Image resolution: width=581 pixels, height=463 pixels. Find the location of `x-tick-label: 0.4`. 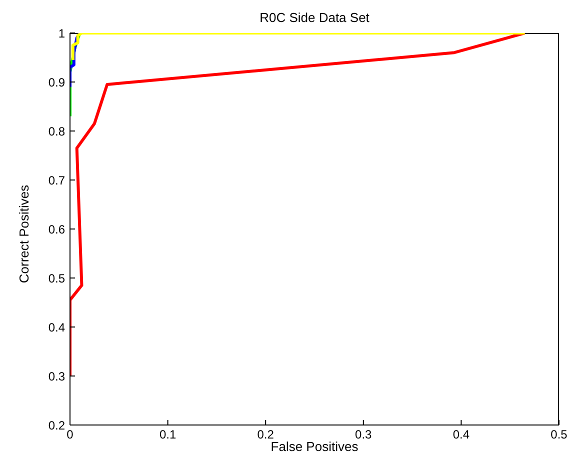

x-tick-label: 0.4 is located at coordinates (461, 435).